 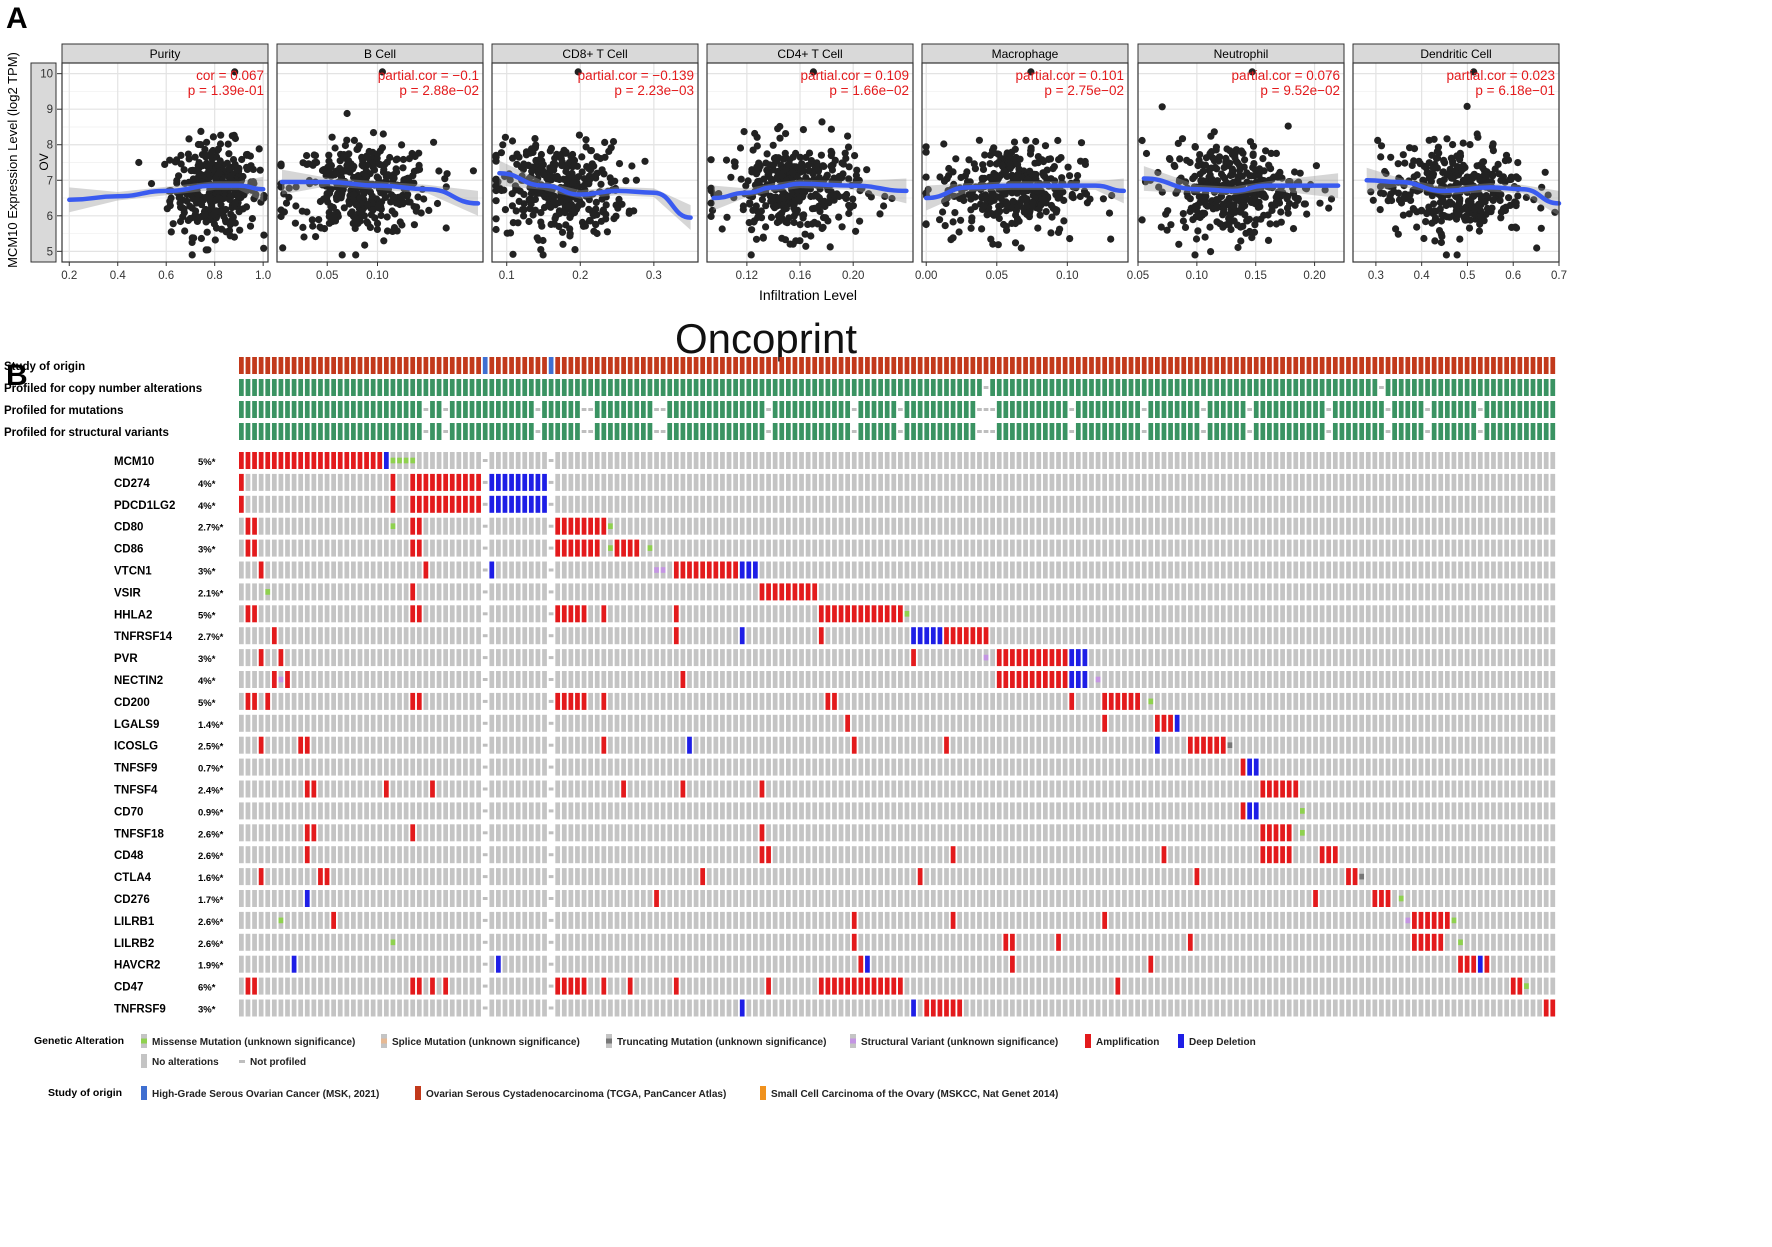 I want to click on gene-label: CD80, so click(x=128, y=528).